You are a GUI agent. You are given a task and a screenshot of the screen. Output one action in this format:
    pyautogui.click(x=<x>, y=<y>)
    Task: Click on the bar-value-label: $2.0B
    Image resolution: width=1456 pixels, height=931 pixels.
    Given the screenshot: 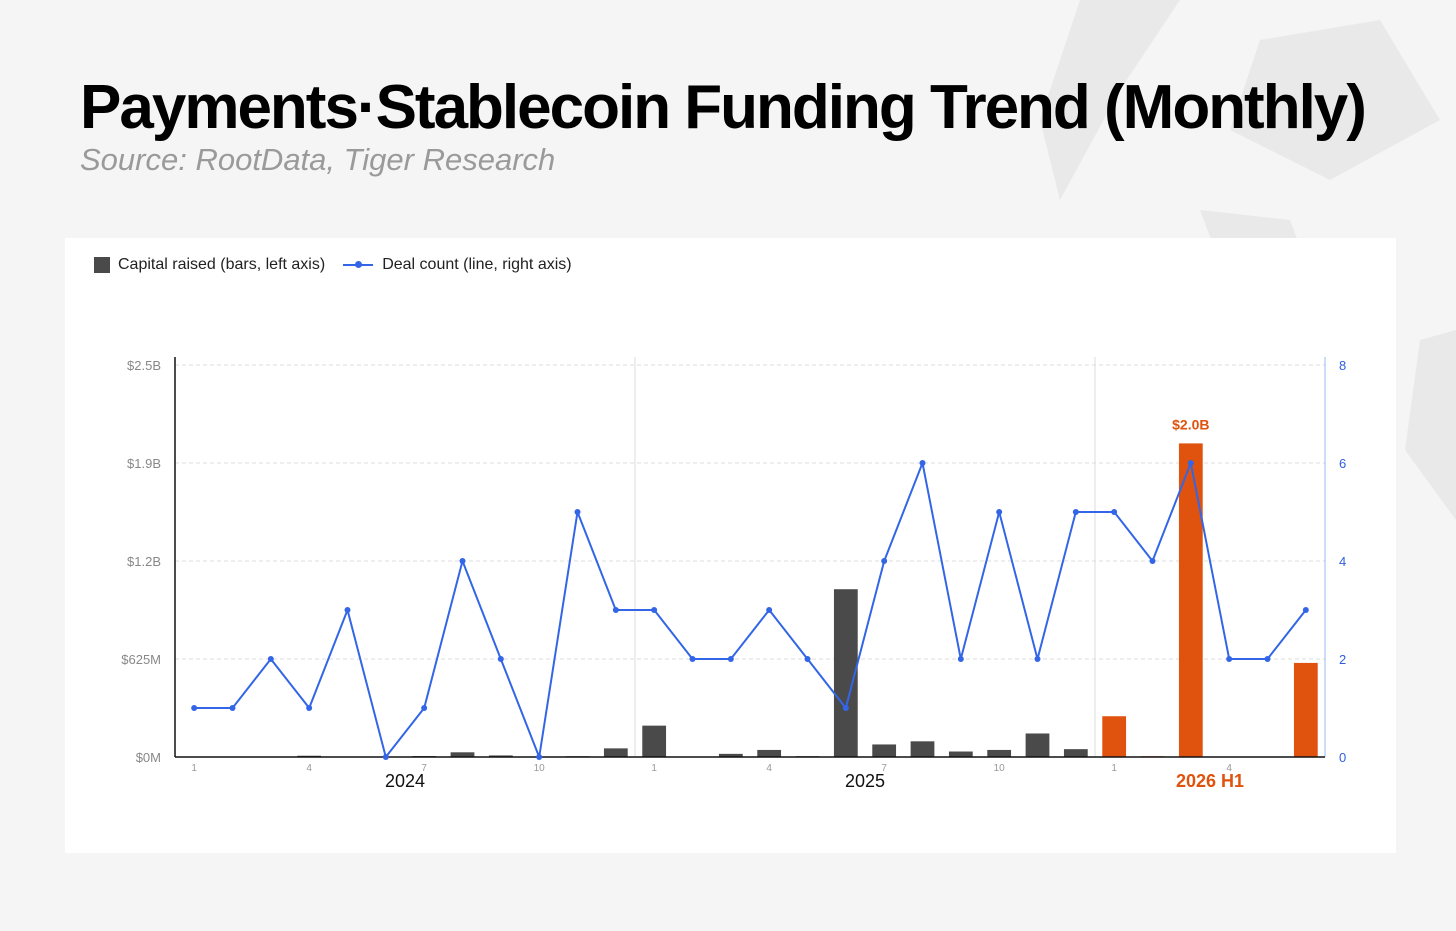 What is the action you would take?
    pyautogui.click(x=1190, y=424)
    